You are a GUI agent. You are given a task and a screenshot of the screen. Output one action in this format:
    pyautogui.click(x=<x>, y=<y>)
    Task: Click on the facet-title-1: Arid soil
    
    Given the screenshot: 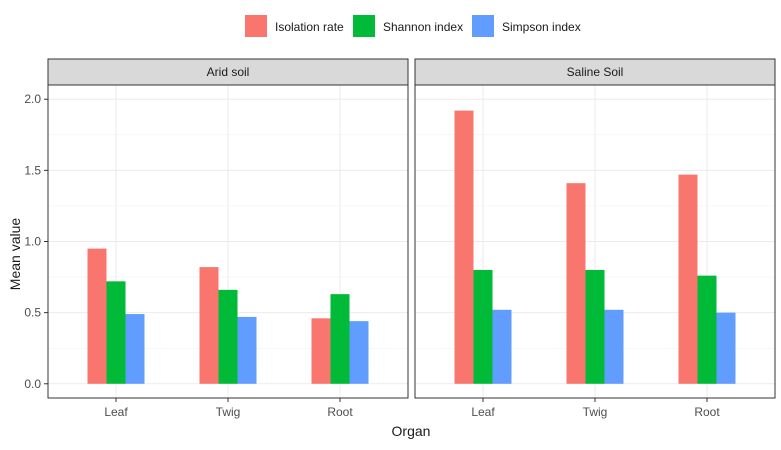 What is the action you would take?
    pyautogui.click(x=228, y=72)
    